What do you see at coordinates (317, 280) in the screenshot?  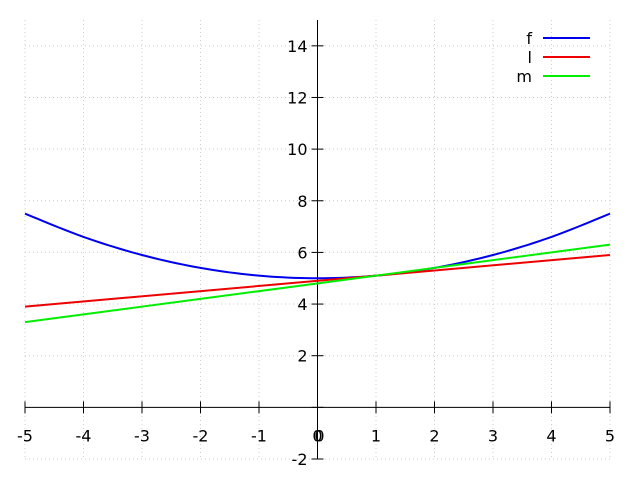 I see `series-line-l` at bounding box center [317, 280].